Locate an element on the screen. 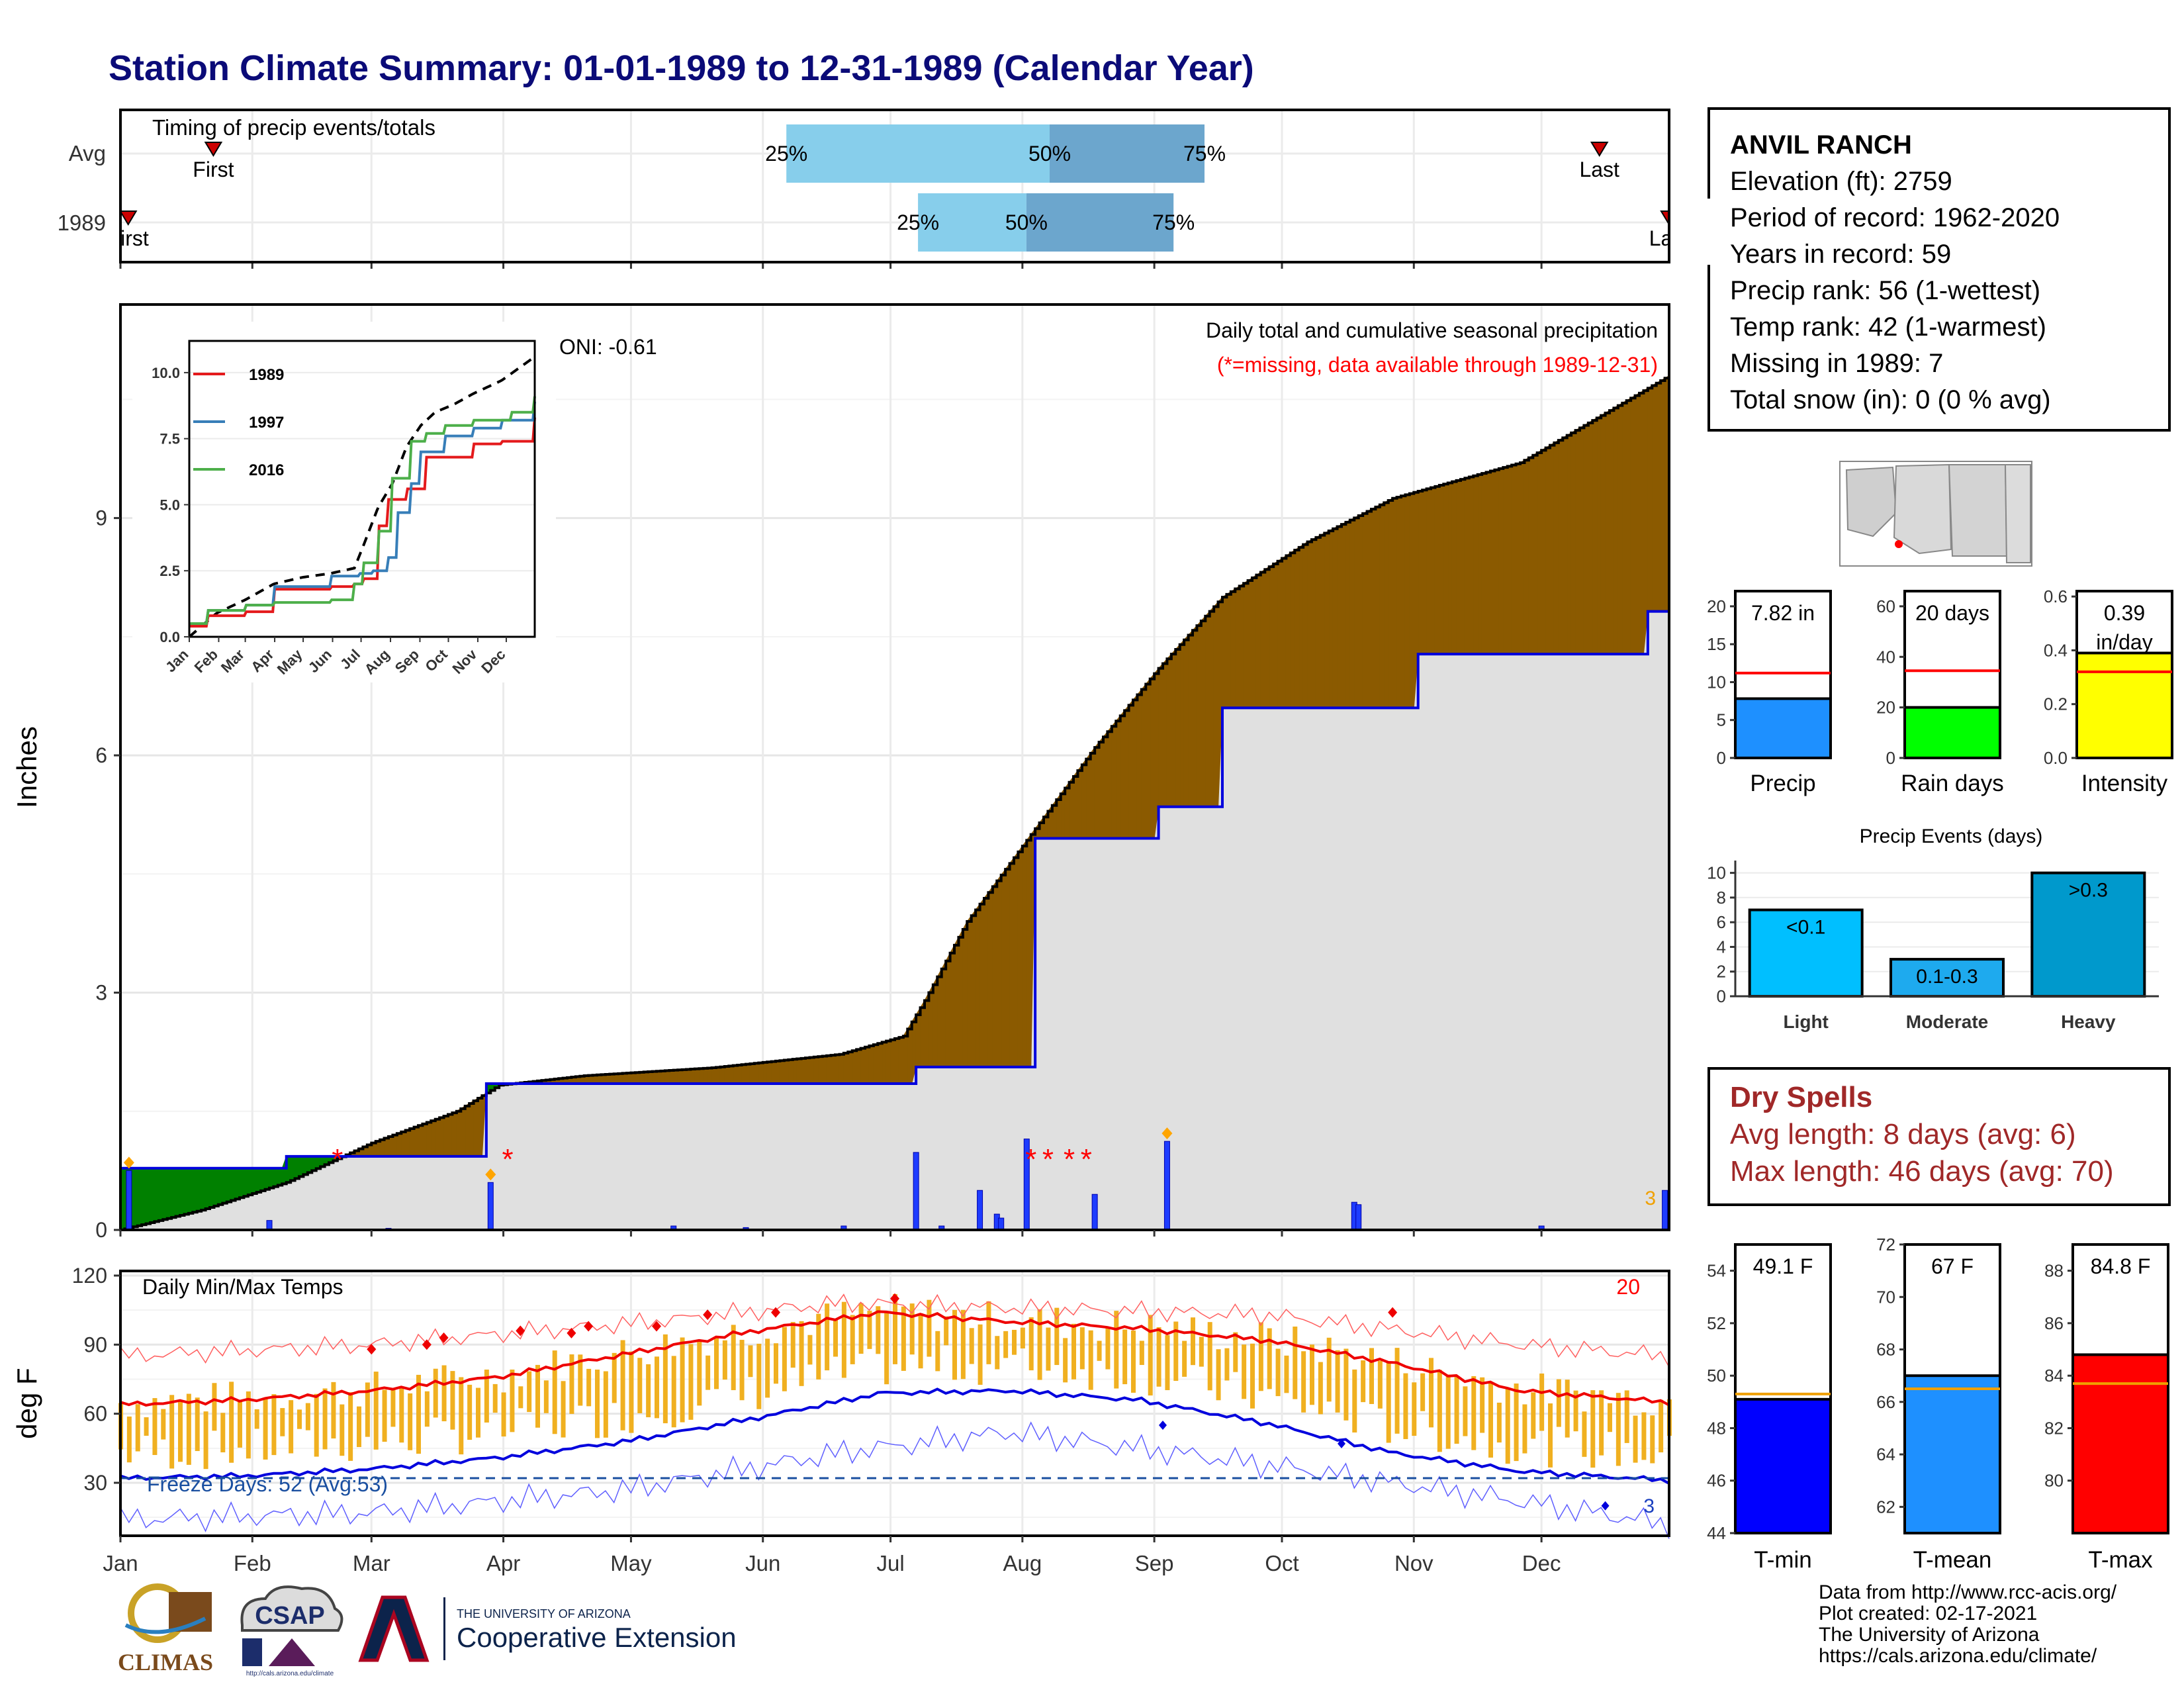 This screenshot has height=1688, width=2184. month-label: Dec is located at coordinates (1541, 1563).